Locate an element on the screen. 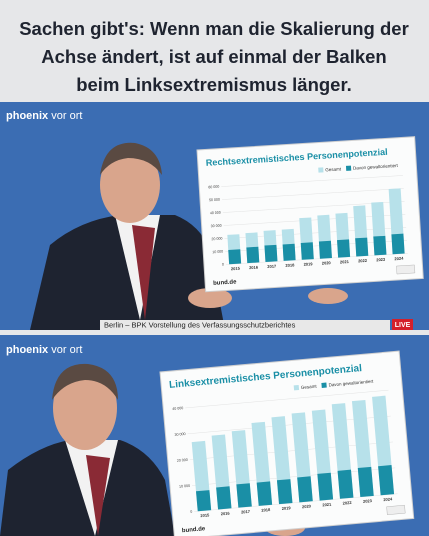 The height and width of the screenshot is (536, 429). lower-third is located at coordinates (245, 325).